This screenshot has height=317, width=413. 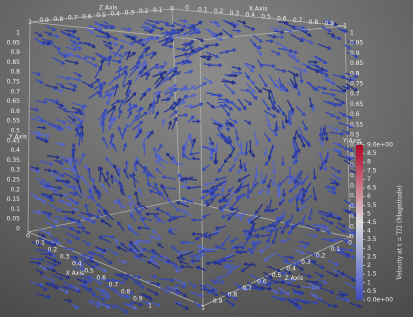 What do you see at coordinates (372, 170) in the screenshot?
I see `color-tick-label: 7.5` at bounding box center [372, 170].